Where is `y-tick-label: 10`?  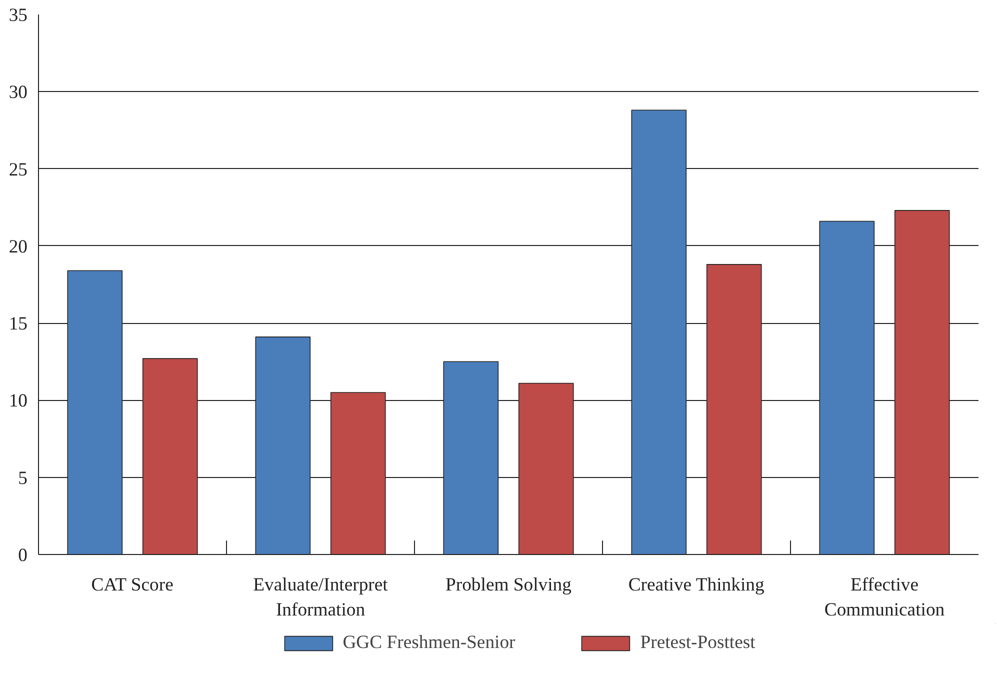 y-tick-label: 10 is located at coordinates (18, 401).